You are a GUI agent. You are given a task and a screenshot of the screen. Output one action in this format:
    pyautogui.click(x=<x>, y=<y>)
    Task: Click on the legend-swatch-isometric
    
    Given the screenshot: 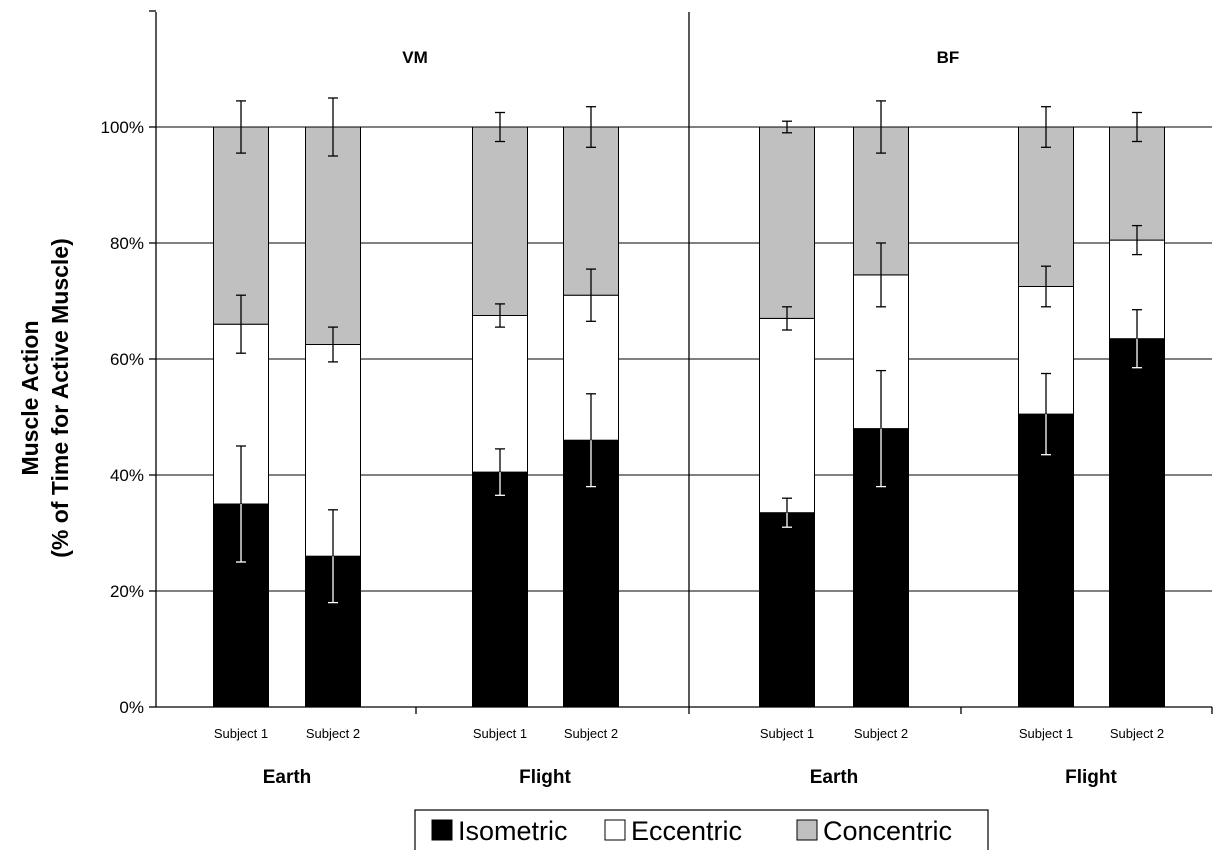 What is the action you would take?
    pyautogui.click(x=442, y=830)
    